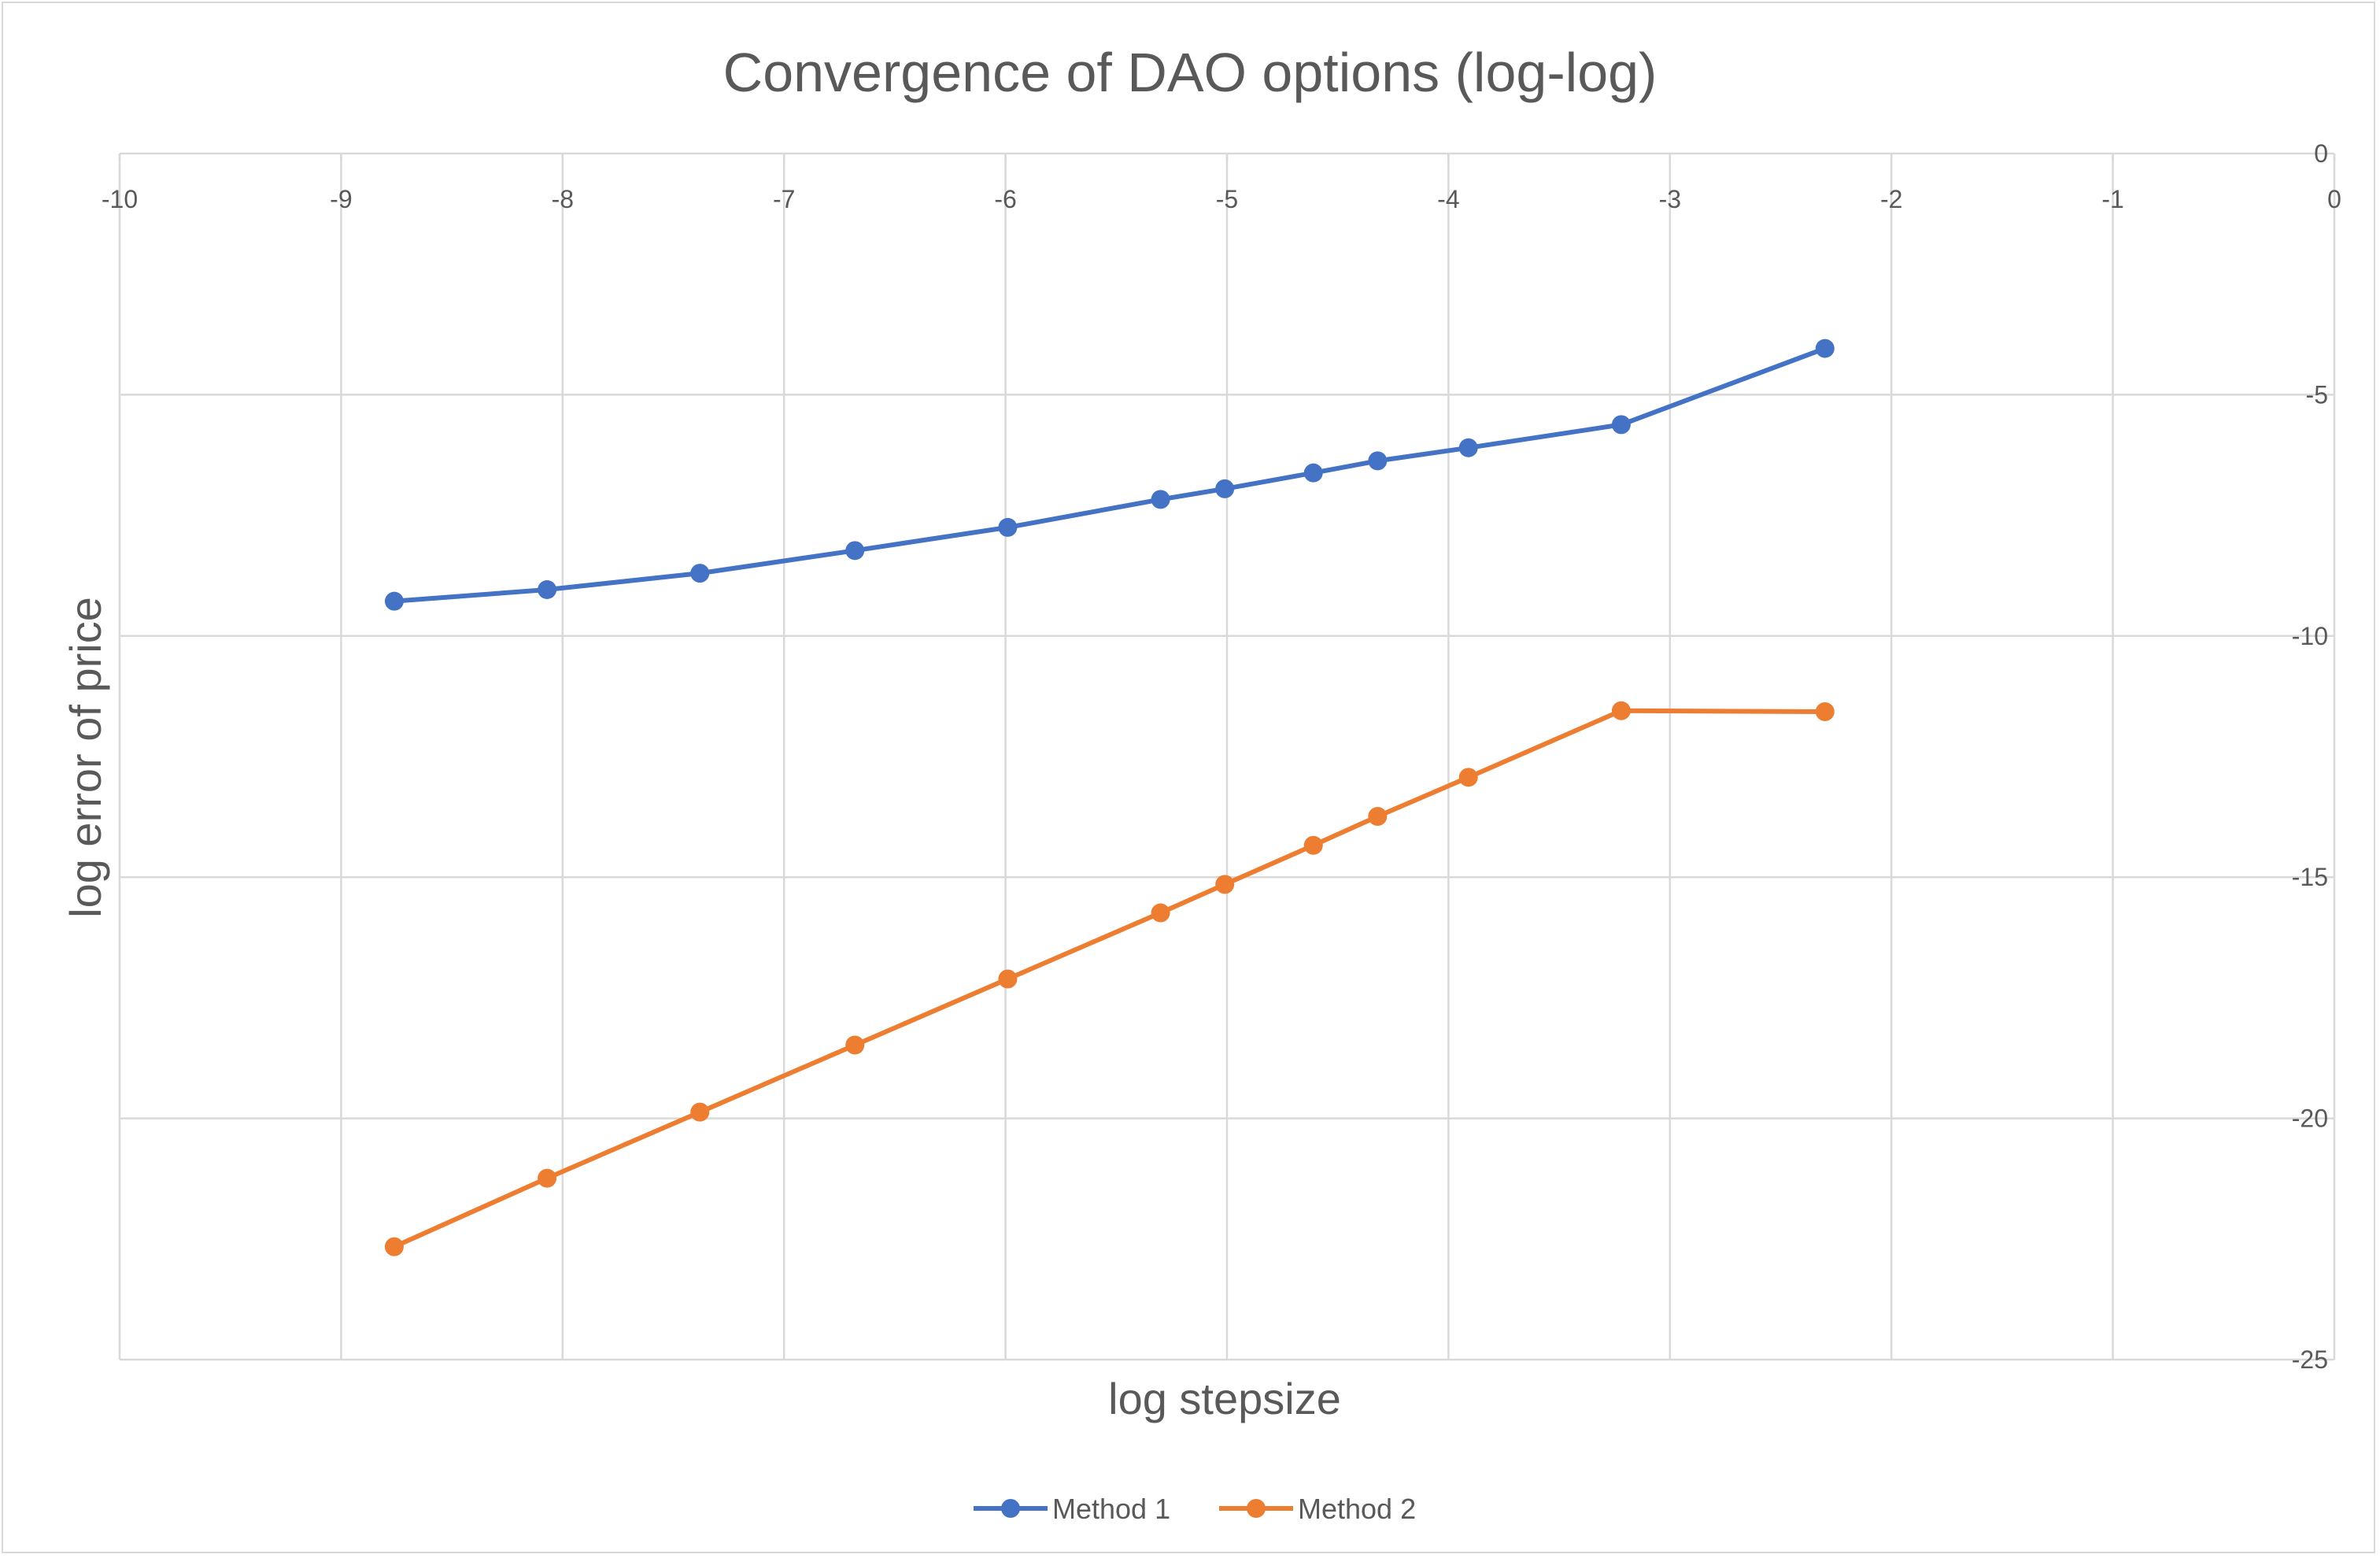 This screenshot has height=1558, width=2380. What do you see at coordinates (1670, 199) in the screenshot?
I see `x-tick-label: -3` at bounding box center [1670, 199].